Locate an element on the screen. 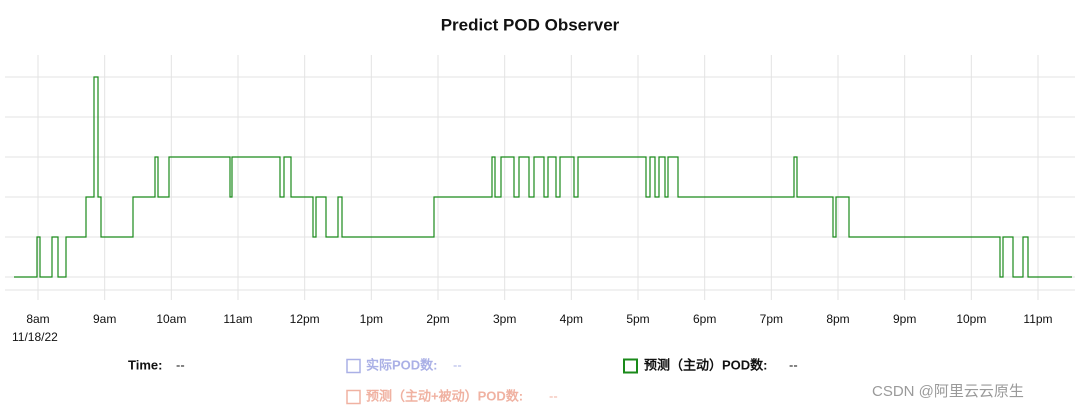 This screenshot has height=415, width=1080. legend-label: 实际POD数: is located at coordinates (402, 364).